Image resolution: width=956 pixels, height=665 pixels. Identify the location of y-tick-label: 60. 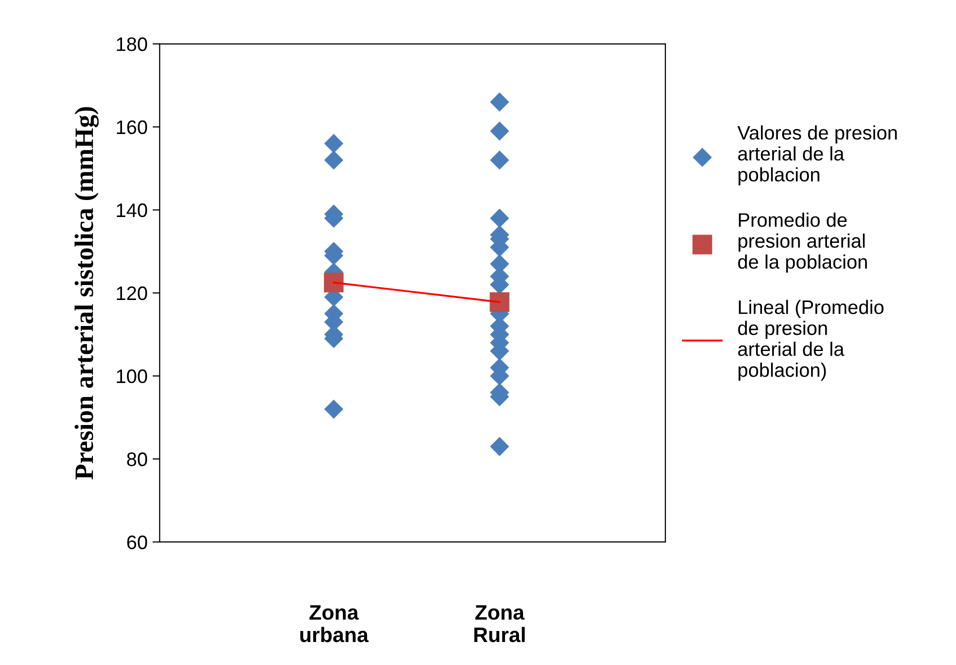
(137, 542).